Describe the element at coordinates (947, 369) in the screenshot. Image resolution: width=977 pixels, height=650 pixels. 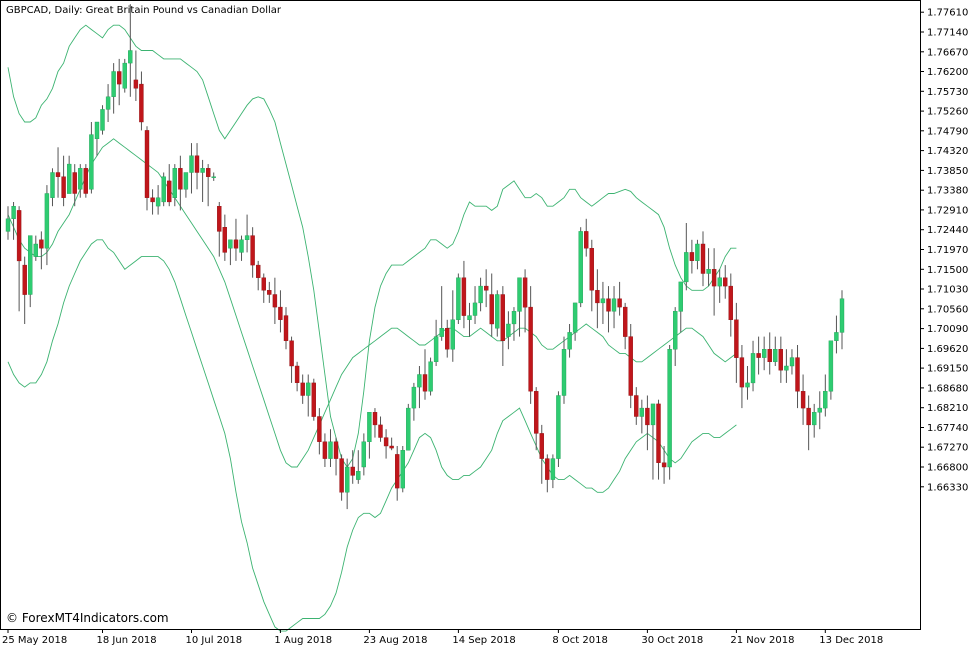
I see `y-tick-label: 1.69150` at that location.